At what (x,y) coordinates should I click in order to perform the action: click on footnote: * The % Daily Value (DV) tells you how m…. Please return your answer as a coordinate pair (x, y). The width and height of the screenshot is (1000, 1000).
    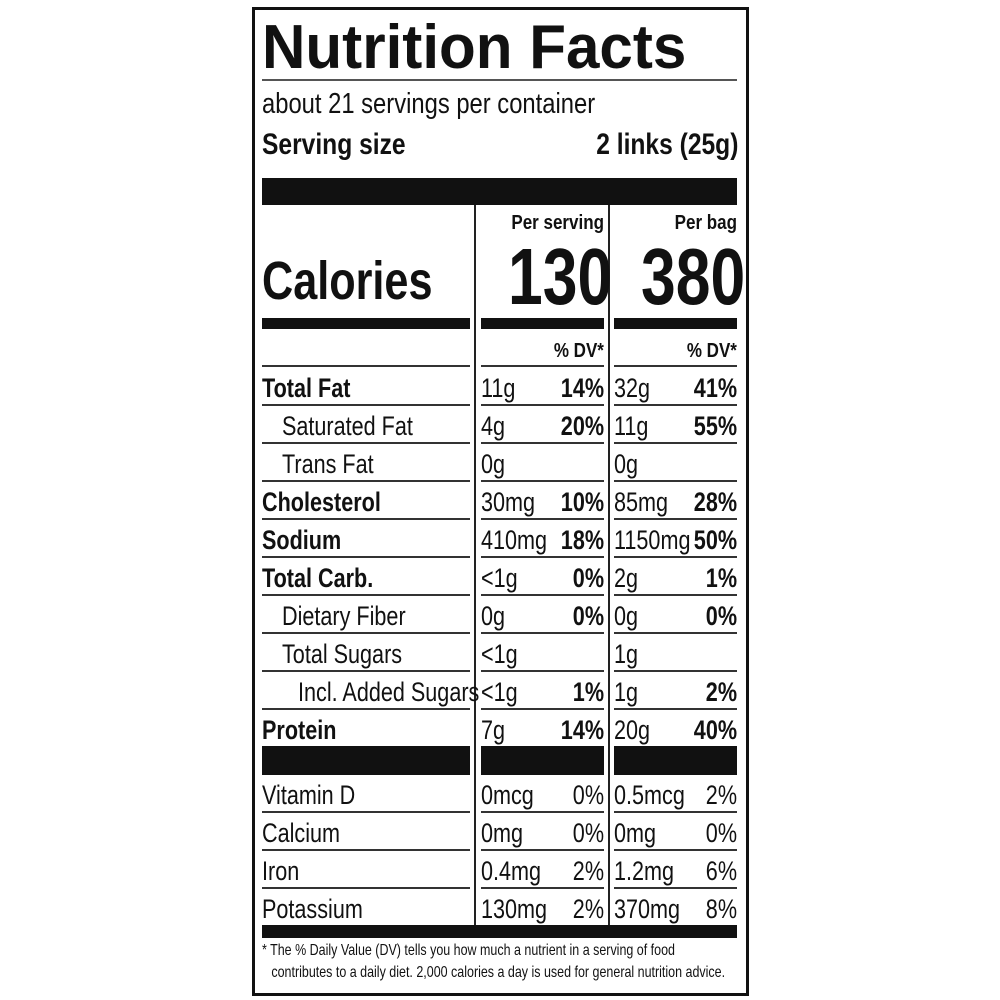
    Looking at the image, I should click on (493, 962).